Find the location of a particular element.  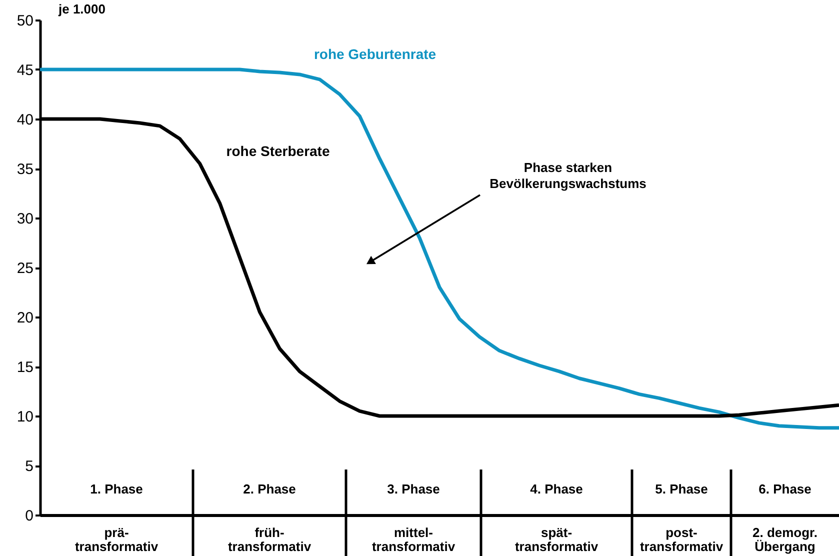

annotation: Phase starken Bevölkerungswachstums is located at coordinates (568, 175).